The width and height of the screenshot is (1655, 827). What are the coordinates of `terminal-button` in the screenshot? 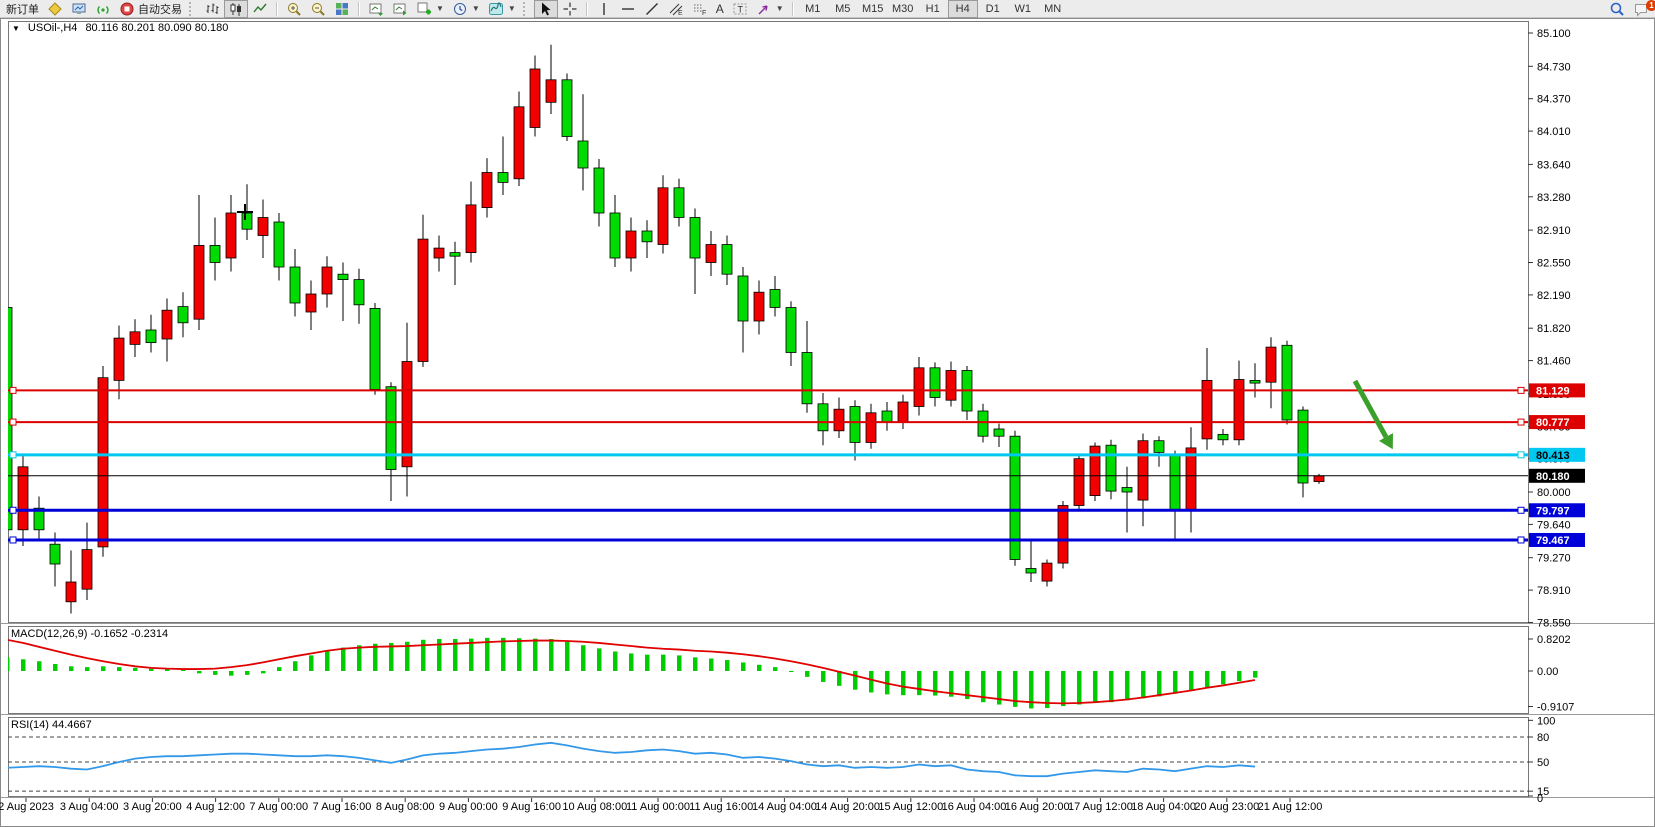 It's located at (79, 9).